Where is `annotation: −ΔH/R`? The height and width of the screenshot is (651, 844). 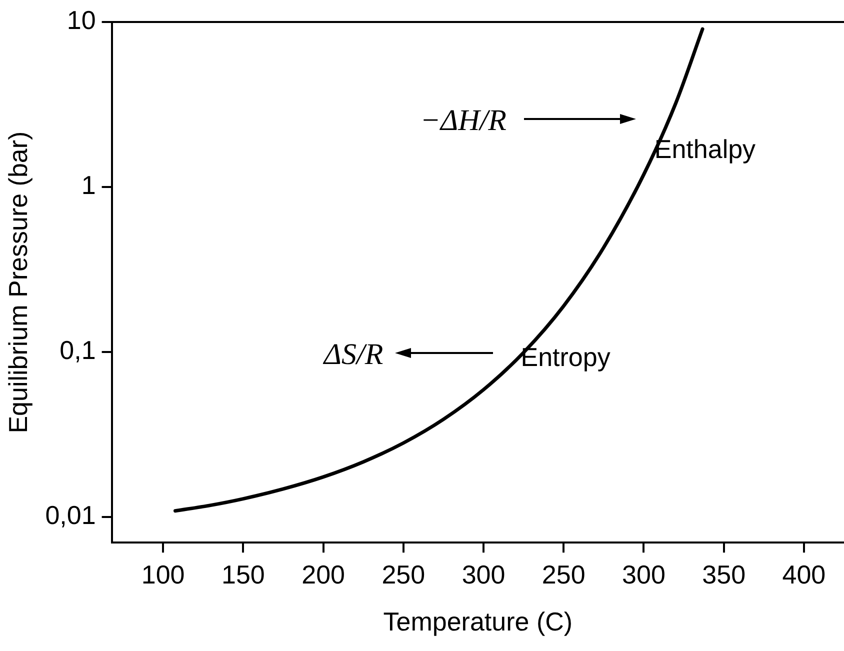 annotation: −ΔH/R is located at coordinates (463, 121).